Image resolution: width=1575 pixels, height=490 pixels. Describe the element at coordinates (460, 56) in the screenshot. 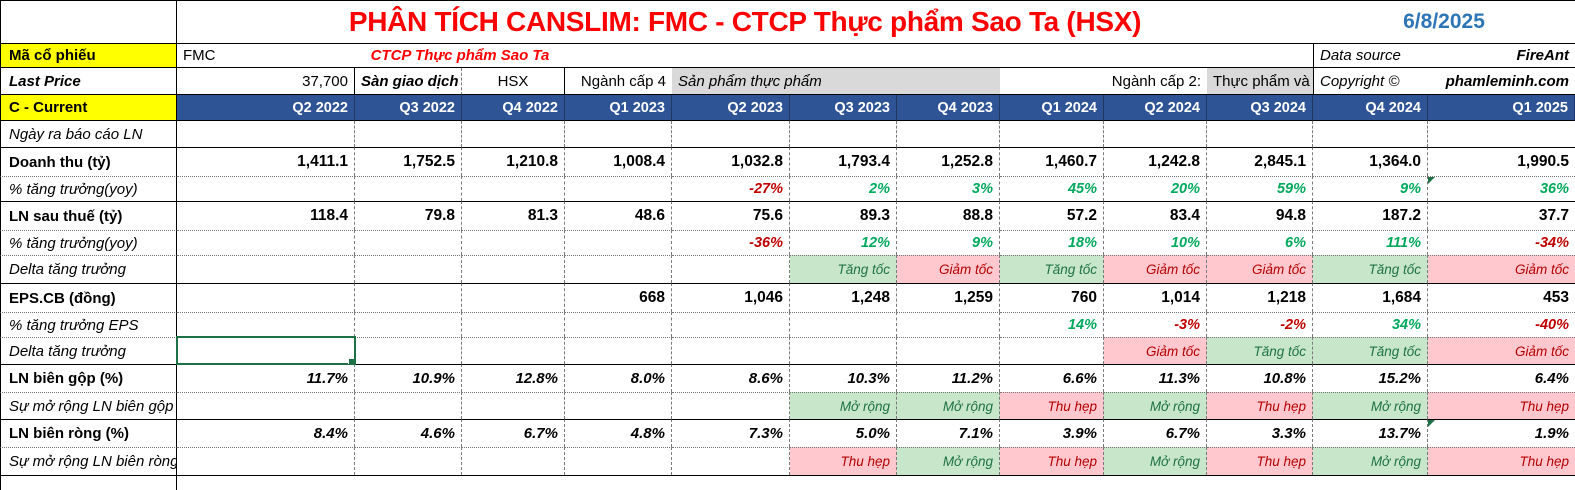

I see `company-name-cell: CTCP Thực phẩm Sao Ta` at that location.